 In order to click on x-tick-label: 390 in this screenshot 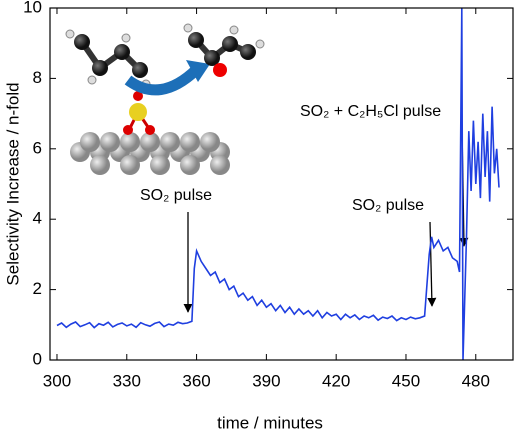, I will do `click(266, 380)`.